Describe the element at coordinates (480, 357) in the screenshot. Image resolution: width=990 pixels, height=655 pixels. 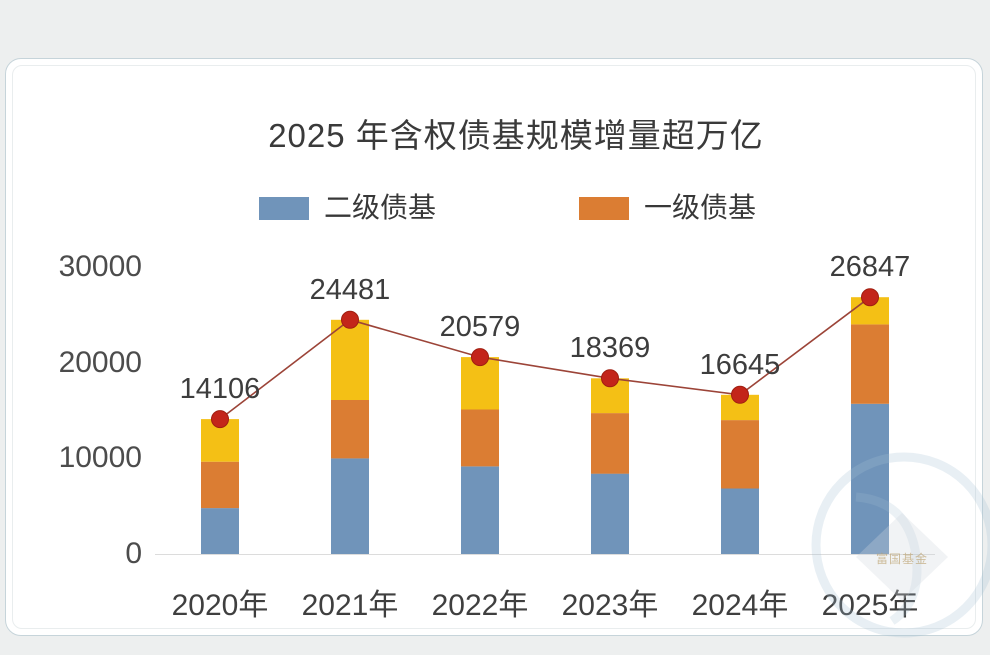
I see `data-point-2022年` at that location.